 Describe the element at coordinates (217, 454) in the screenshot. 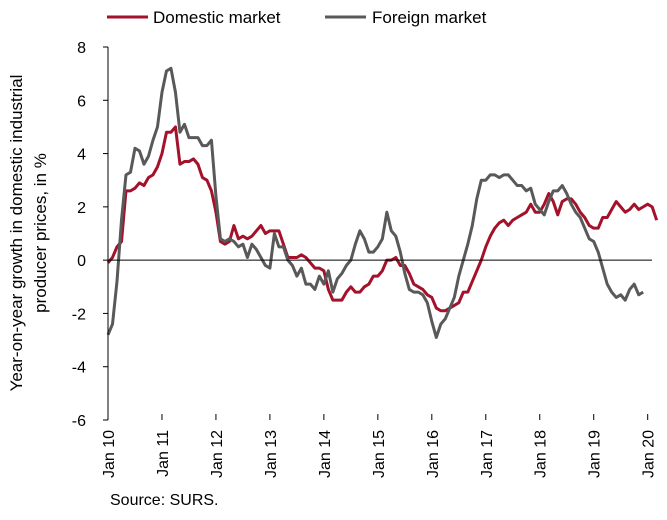

I see `x-tick-label: Jan 12` at that location.